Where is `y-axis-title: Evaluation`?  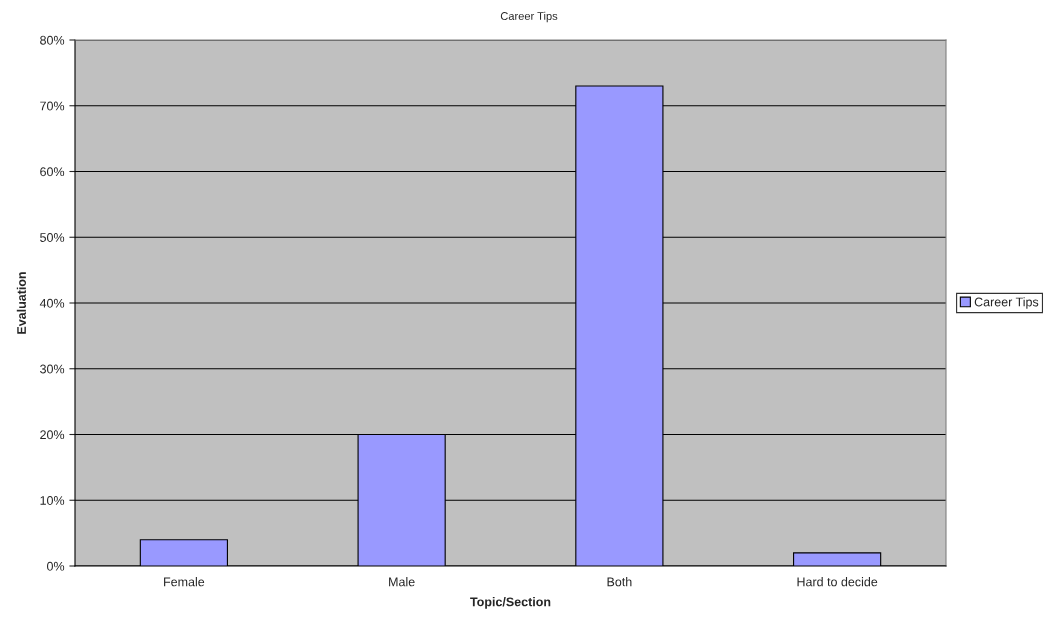
y-axis-title: Evaluation is located at coordinates (21, 303).